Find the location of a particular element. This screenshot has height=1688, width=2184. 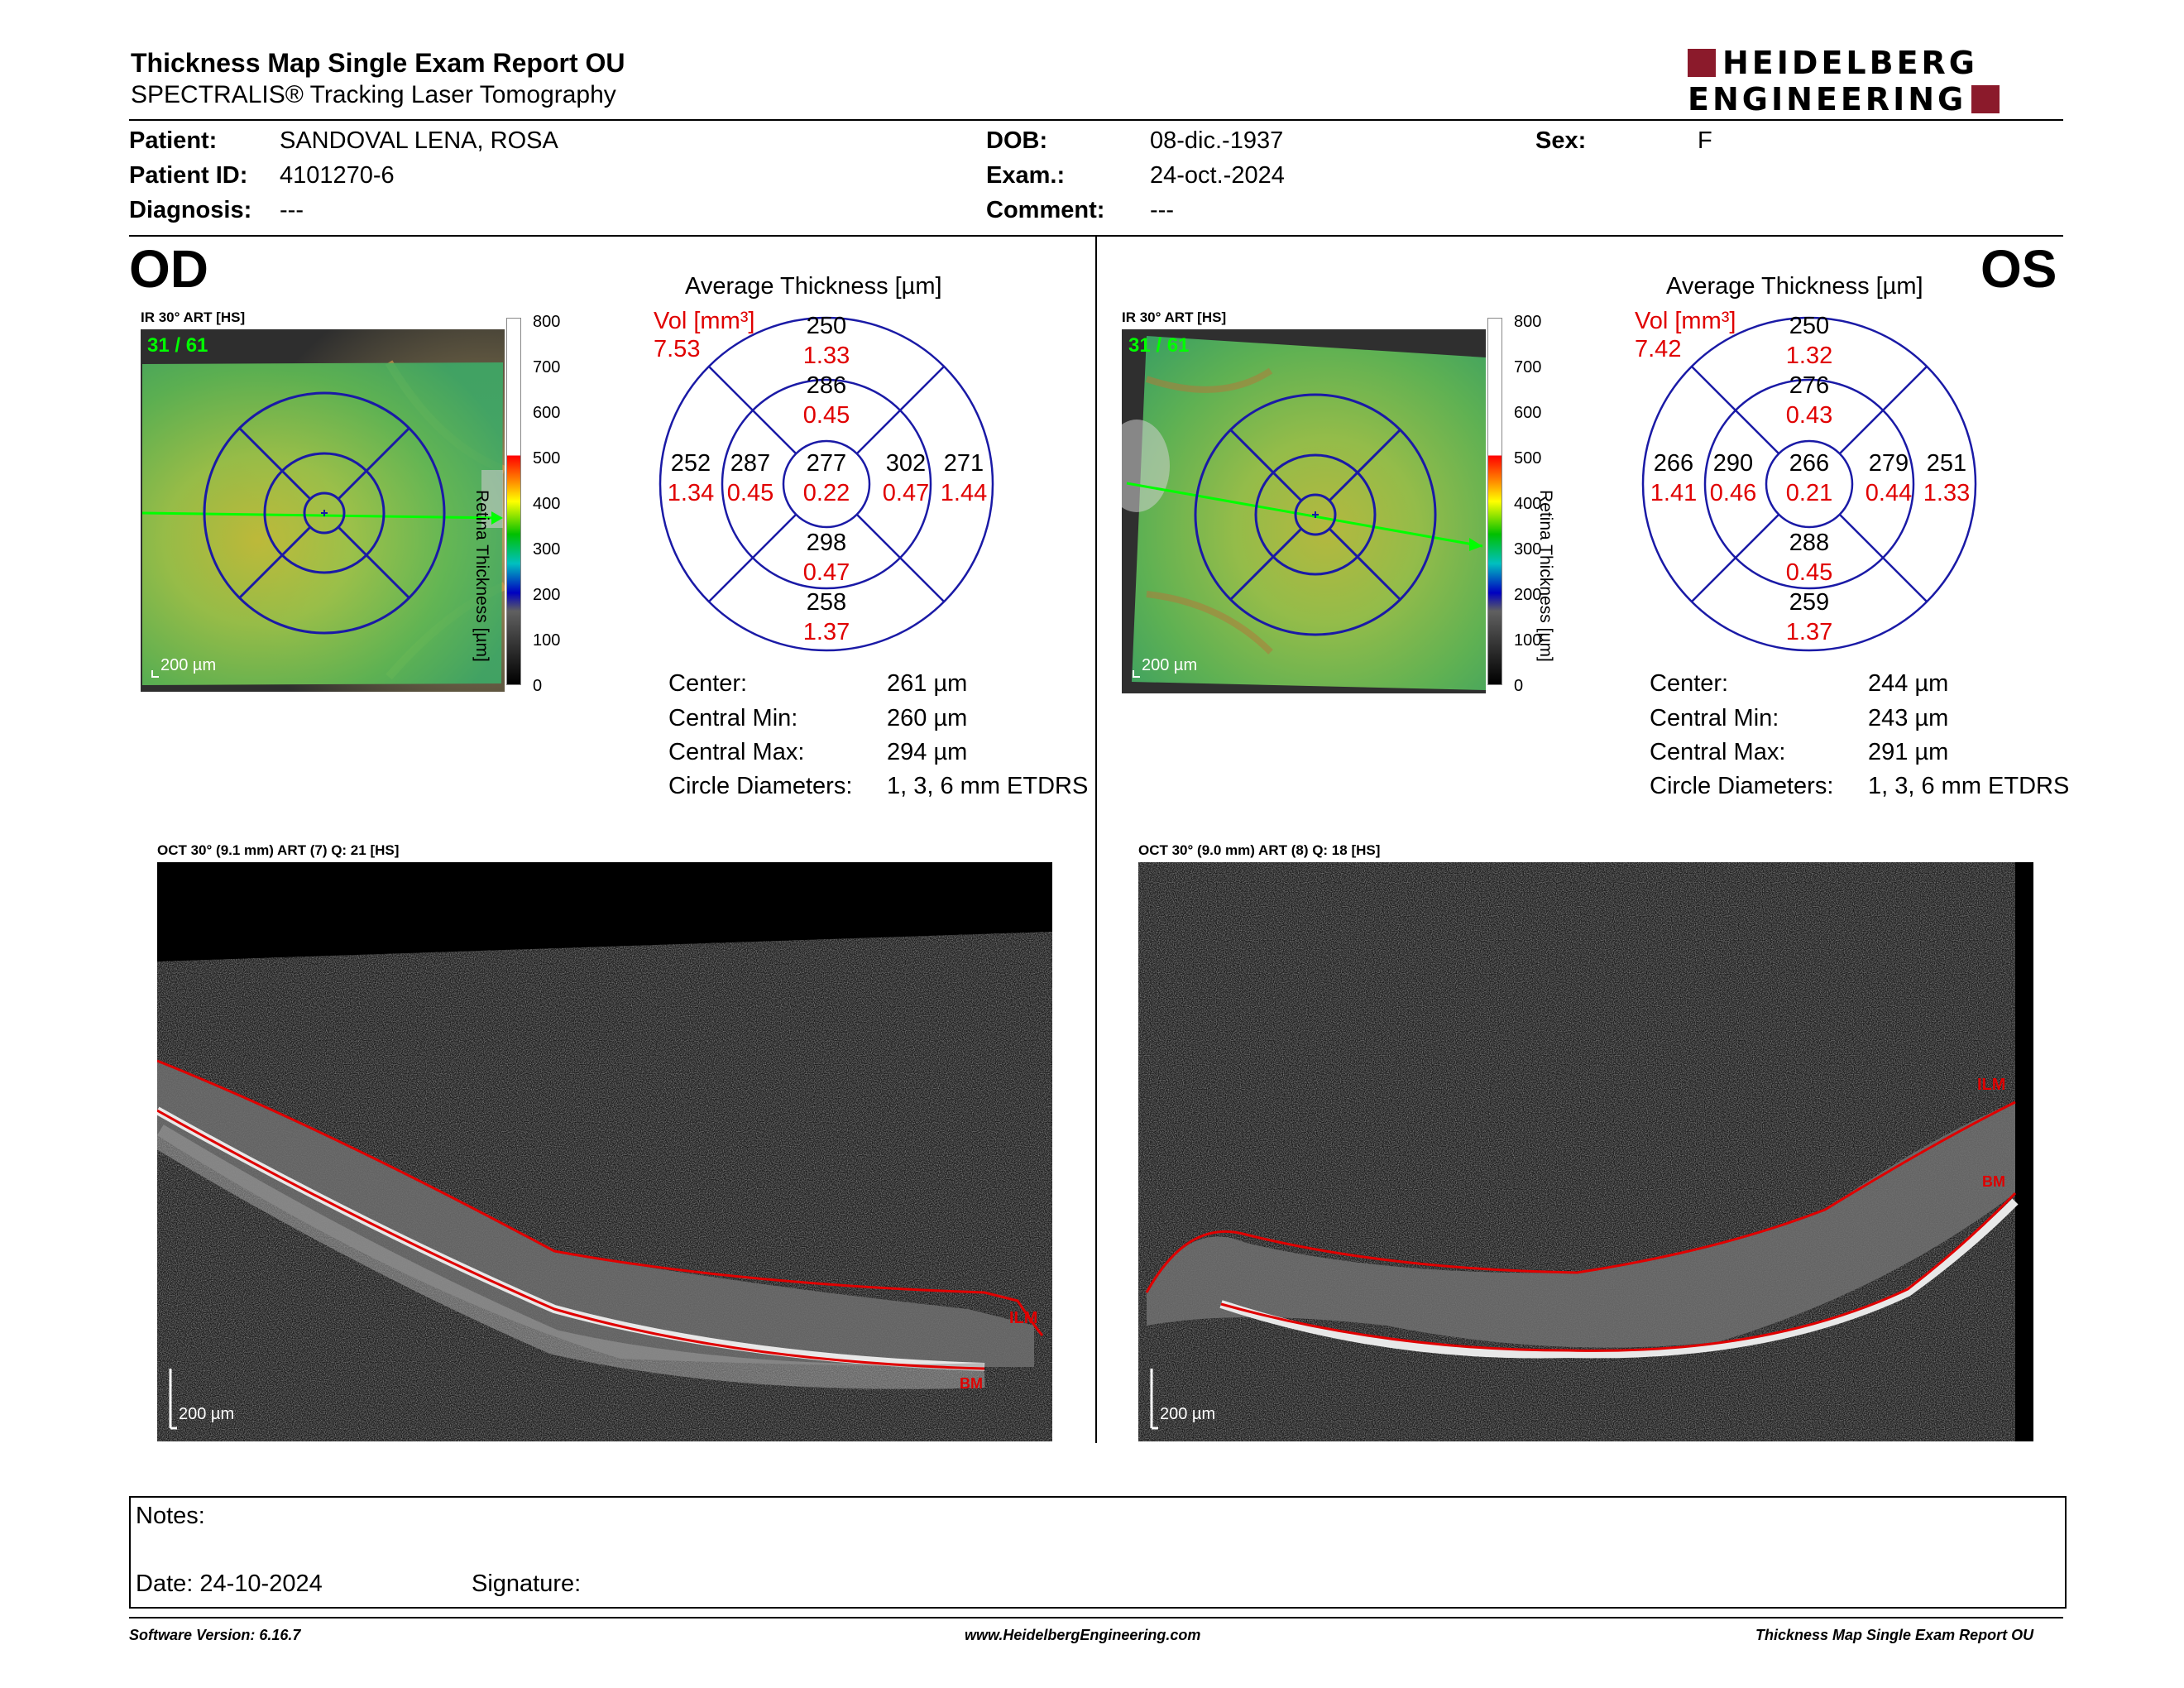

signature-label: Signature: is located at coordinates (527, 1584).